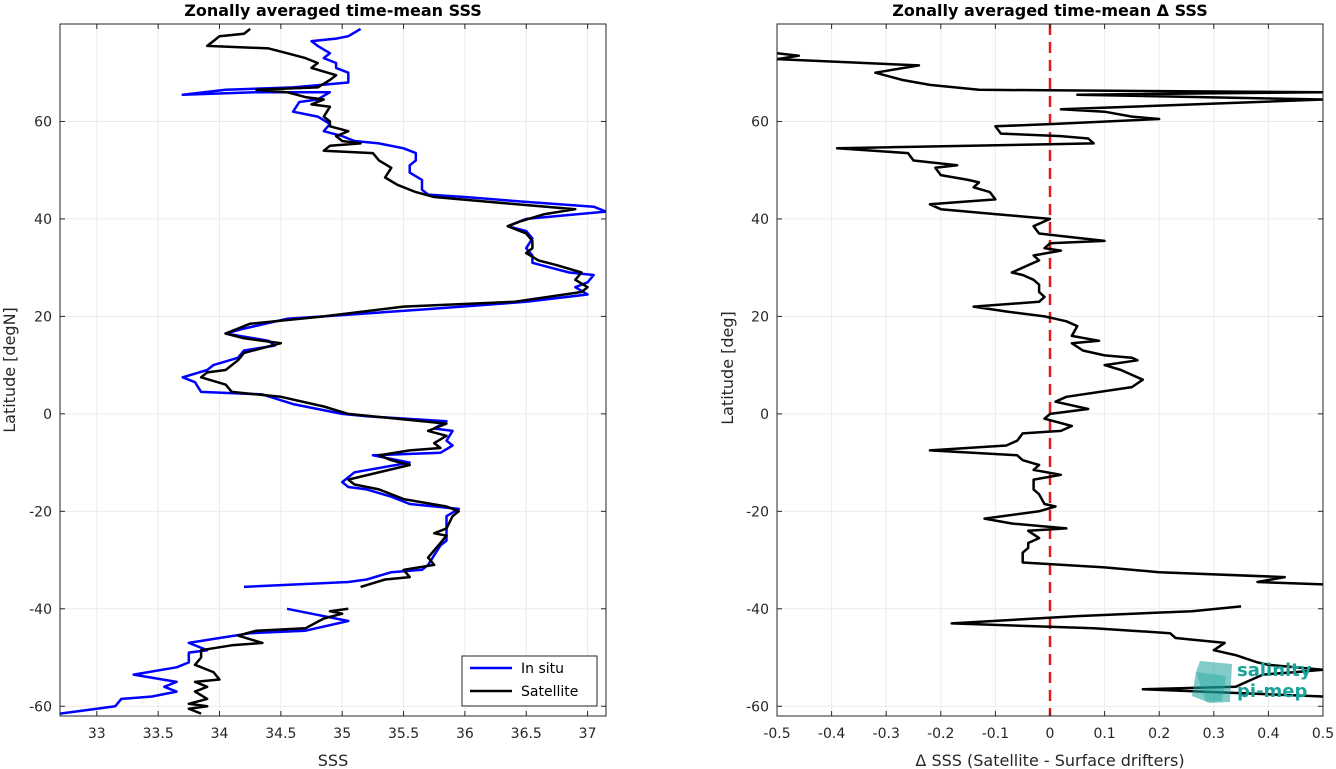 The image size is (1336, 769). I want to click on legend-label-in-situ: In situ, so click(542, 669).